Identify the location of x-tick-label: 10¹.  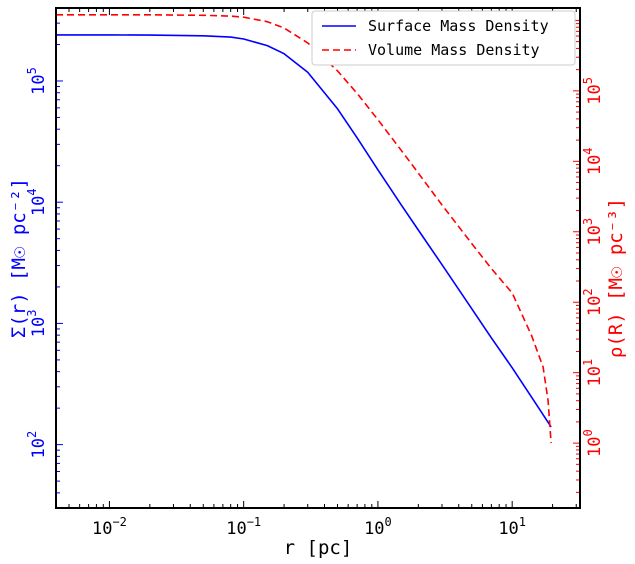
(512, 527).